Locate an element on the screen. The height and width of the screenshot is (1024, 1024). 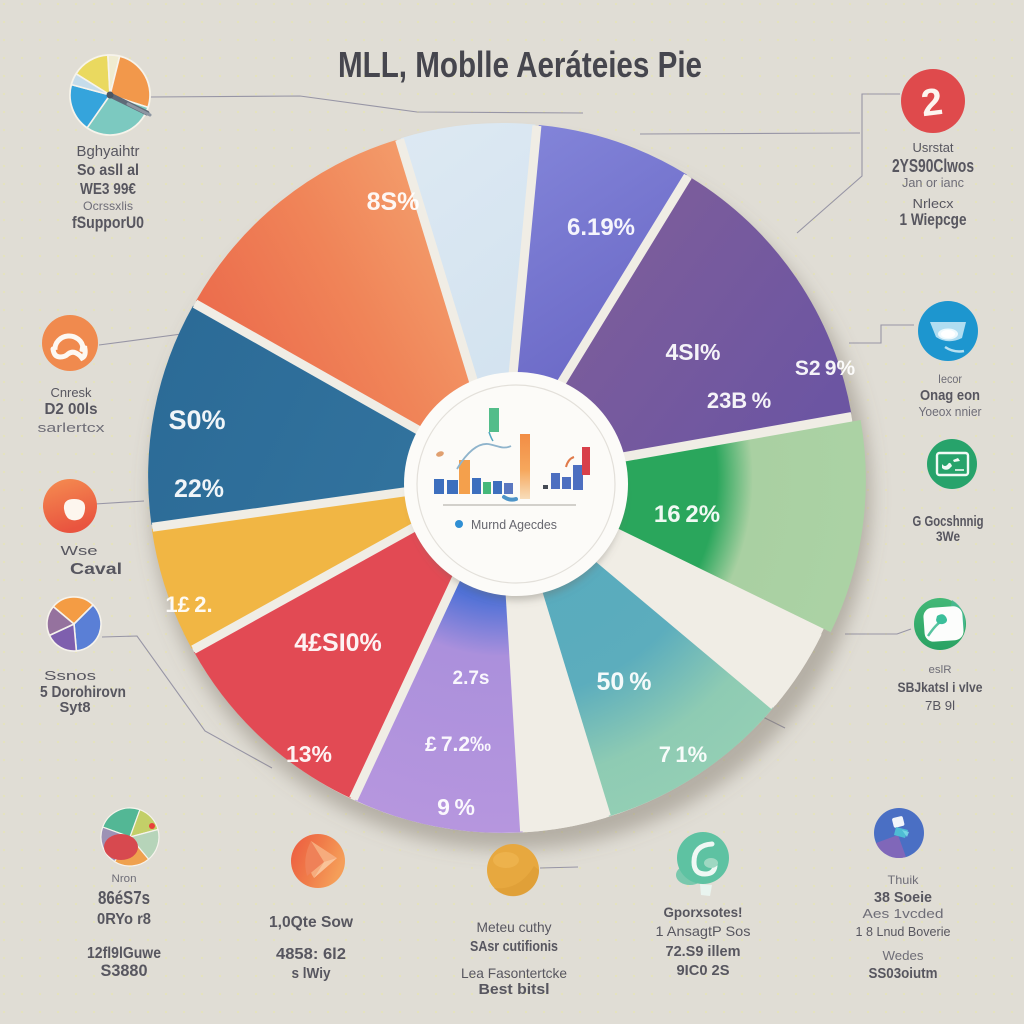
svg-text: MLL, Moblle Aeráteies Pie is located at coordinates (520, 64).